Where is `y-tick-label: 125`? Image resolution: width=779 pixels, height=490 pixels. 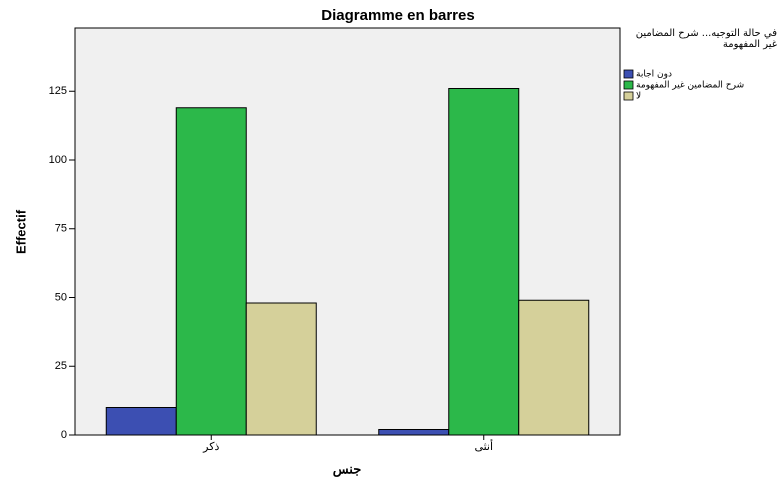 y-tick-label: 125 is located at coordinates (58, 91).